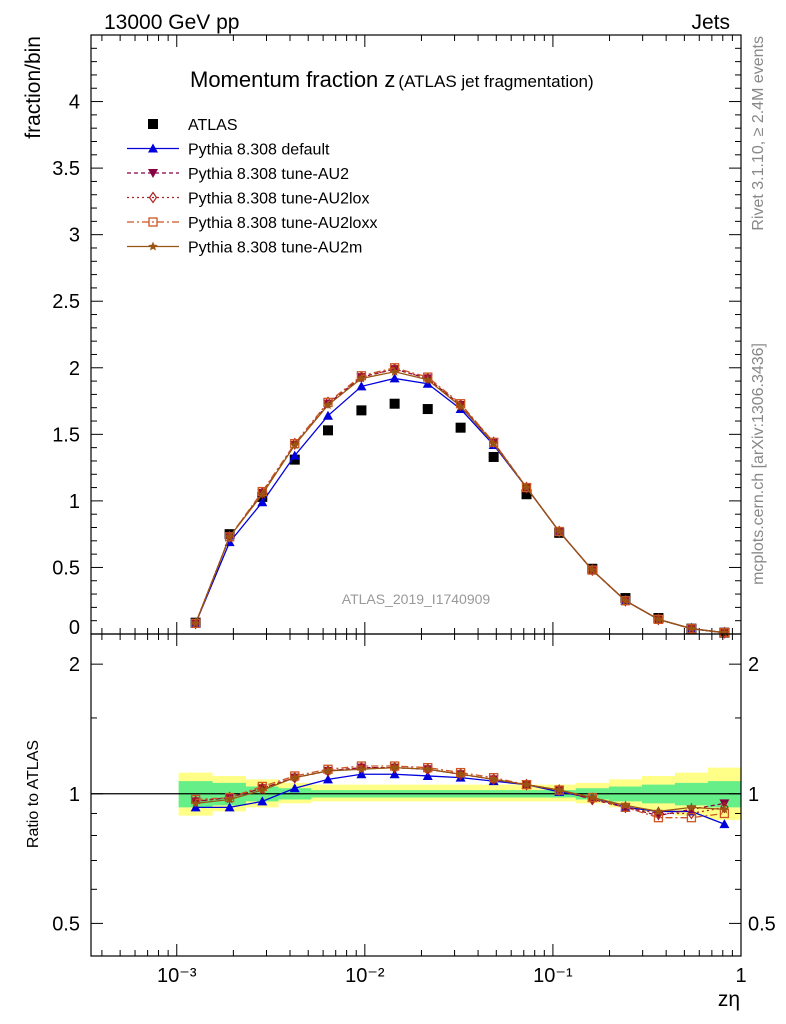 Image resolution: width=786 pixels, height=1024 pixels. I want to click on x-tick-label: 10⁻², so click(365, 976).